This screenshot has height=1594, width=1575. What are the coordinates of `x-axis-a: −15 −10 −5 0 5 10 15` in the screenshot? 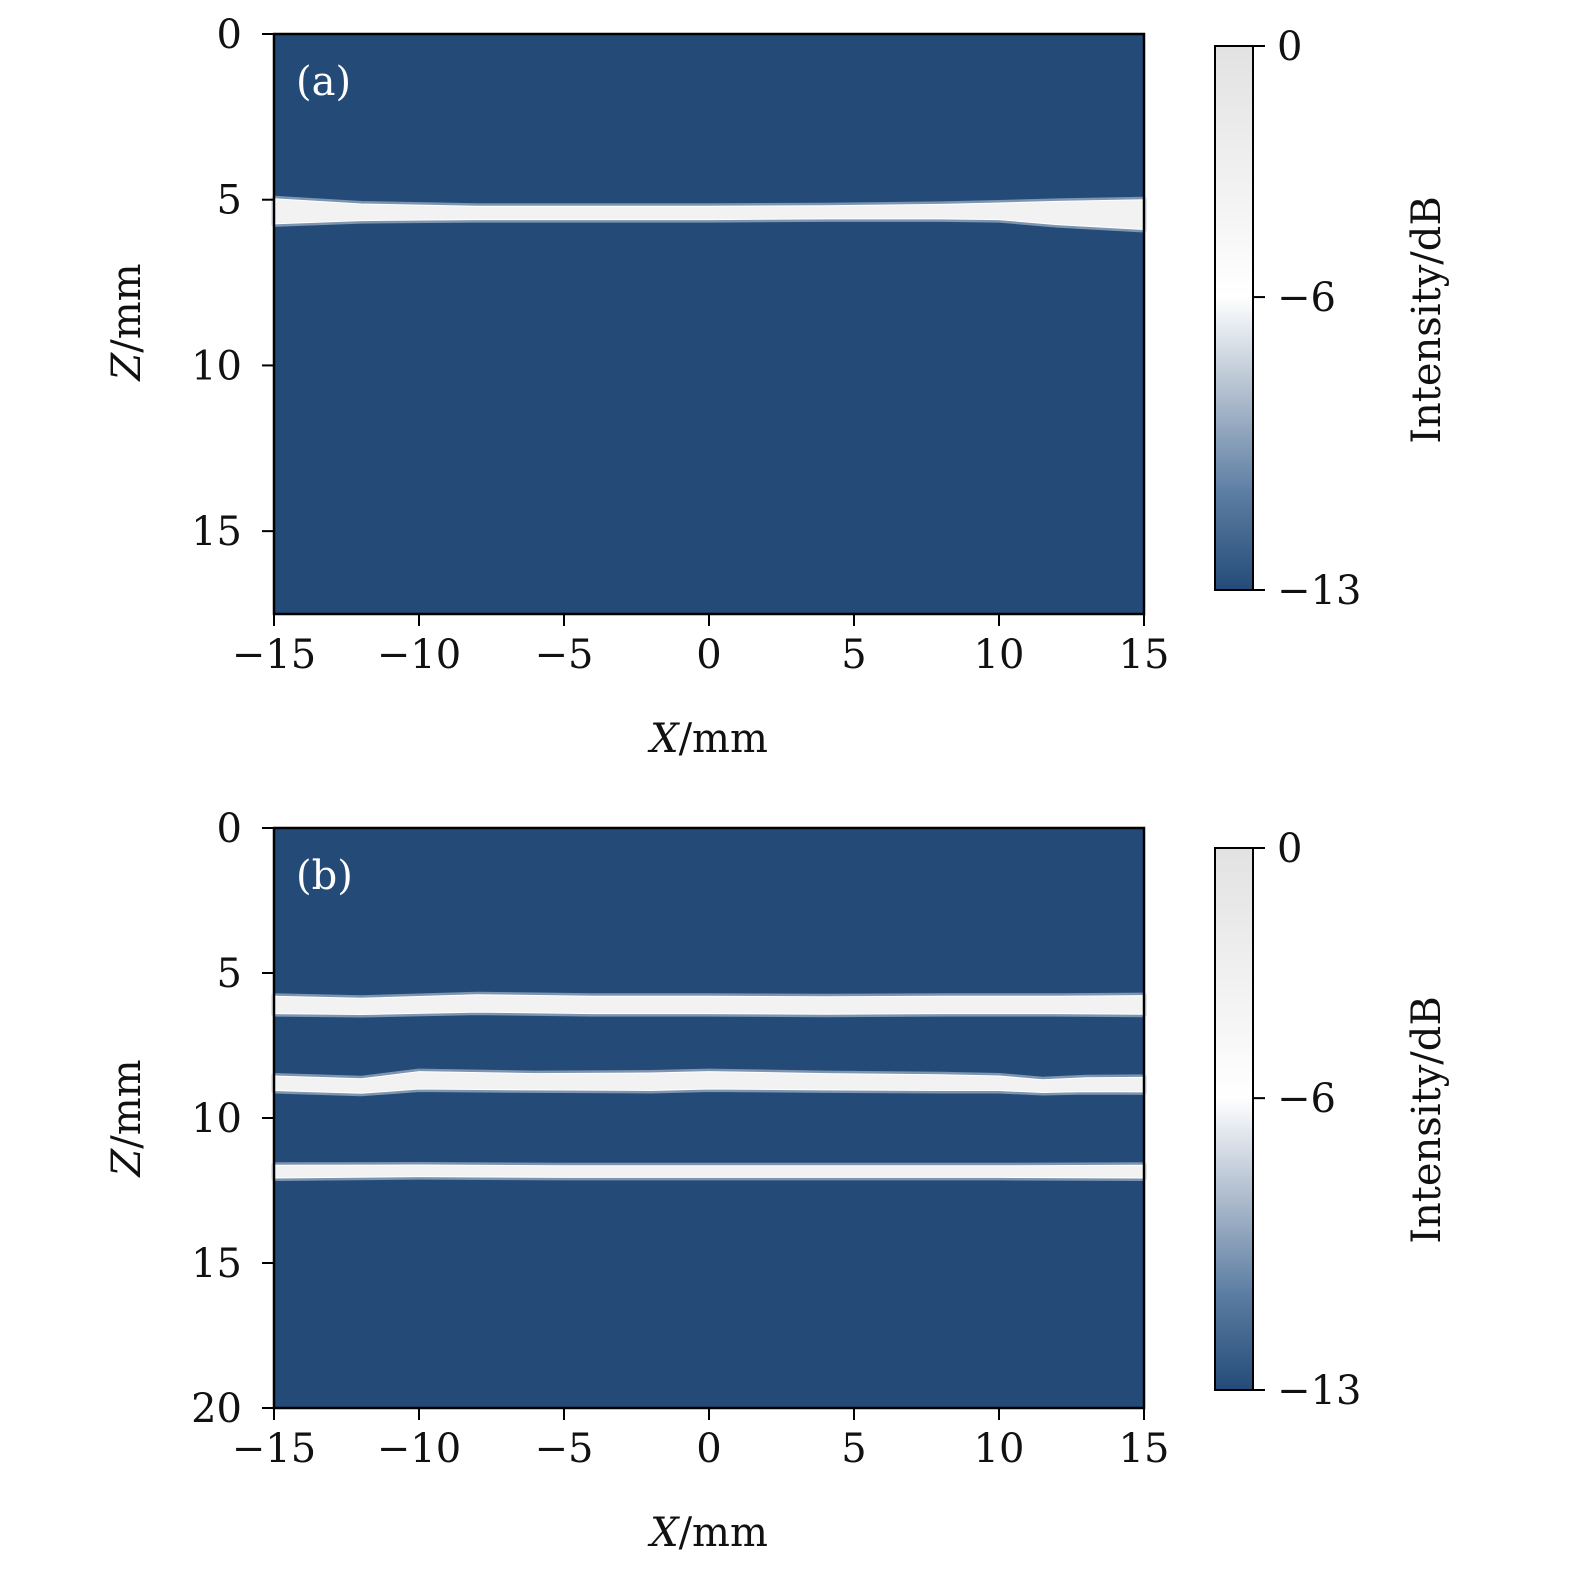 It's located at (701, 646).